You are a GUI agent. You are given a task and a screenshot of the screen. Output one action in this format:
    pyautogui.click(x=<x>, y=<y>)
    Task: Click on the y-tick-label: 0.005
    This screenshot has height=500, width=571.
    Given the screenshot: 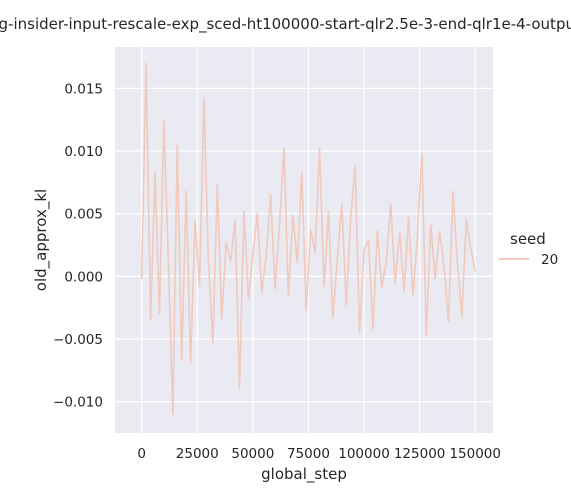 What is the action you would take?
    pyautogui.click(x=83, y=215)
    